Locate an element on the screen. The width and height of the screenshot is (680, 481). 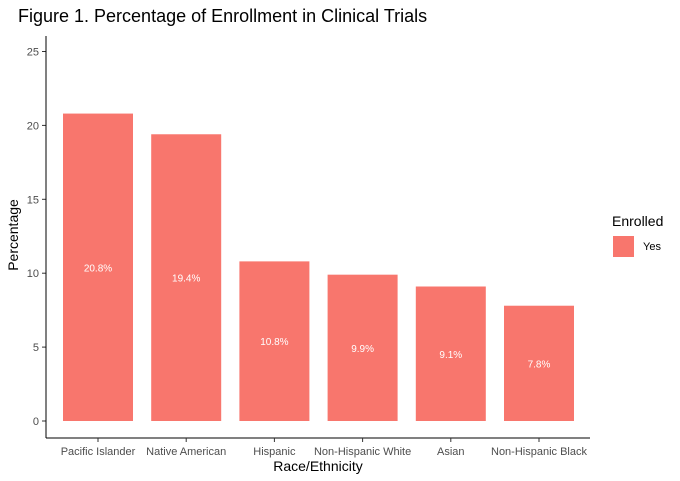
y-tick-label: 15 is located at coordinates (33, 200).